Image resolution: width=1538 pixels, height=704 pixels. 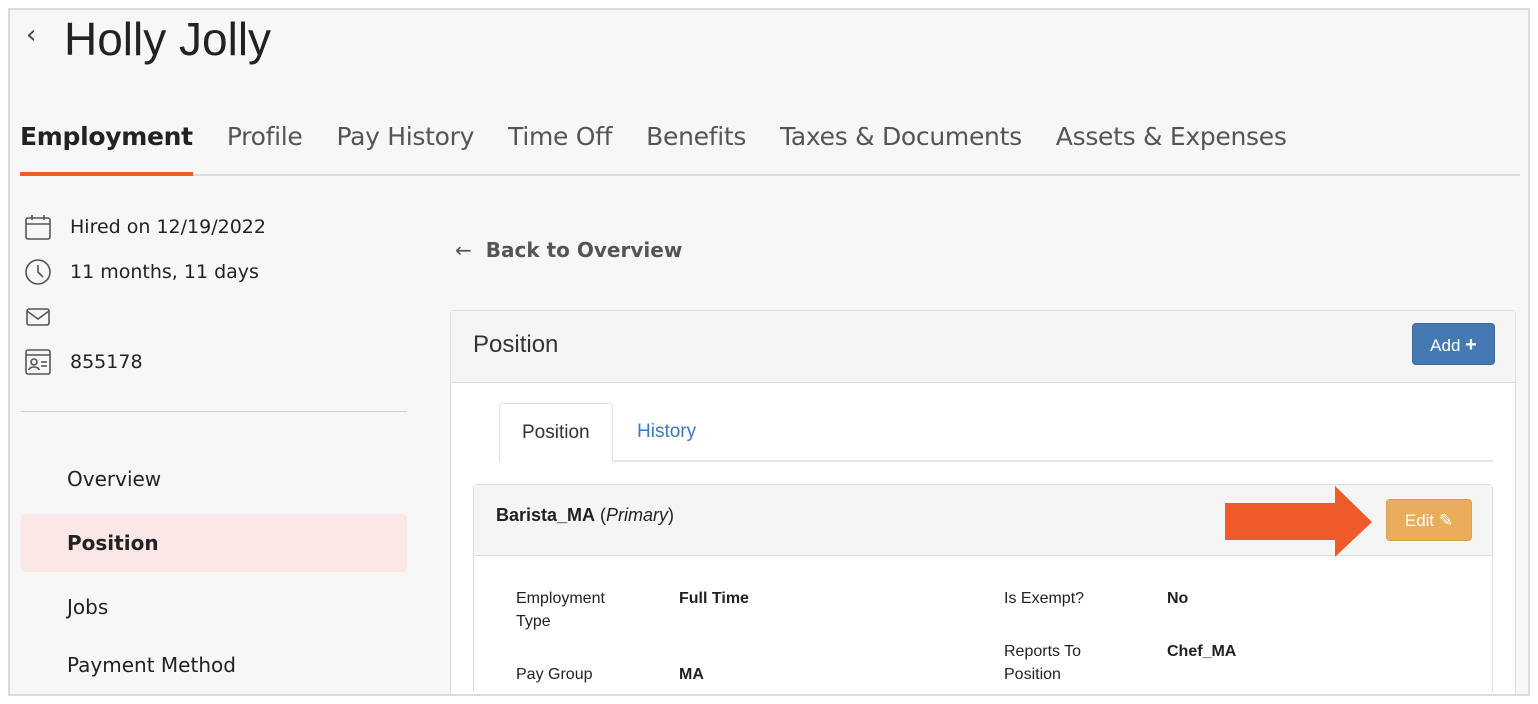 I want to click on hire-date: Hired on 12/19/2022, so click(x=145, y=227).